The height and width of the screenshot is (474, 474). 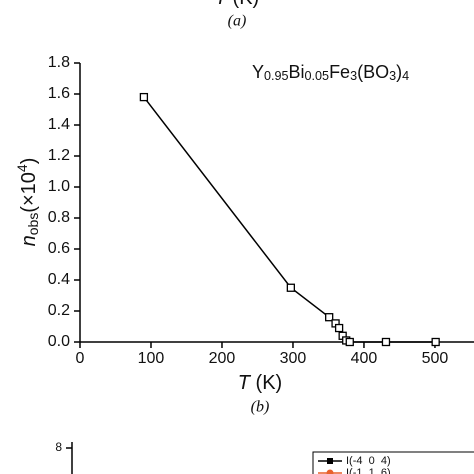 I want to click on y-tick-label: 1.4, so click(x=59, y=124).